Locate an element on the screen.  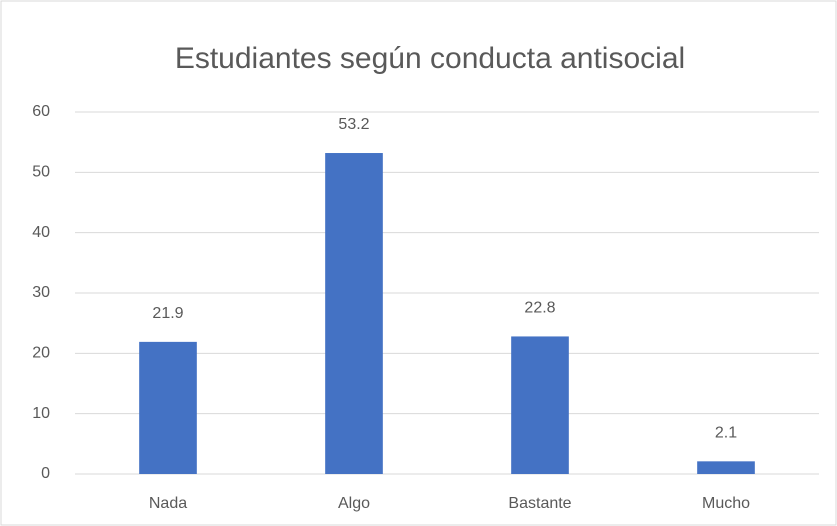
y-tick-label: 10 is located at coordinates (41, 413).